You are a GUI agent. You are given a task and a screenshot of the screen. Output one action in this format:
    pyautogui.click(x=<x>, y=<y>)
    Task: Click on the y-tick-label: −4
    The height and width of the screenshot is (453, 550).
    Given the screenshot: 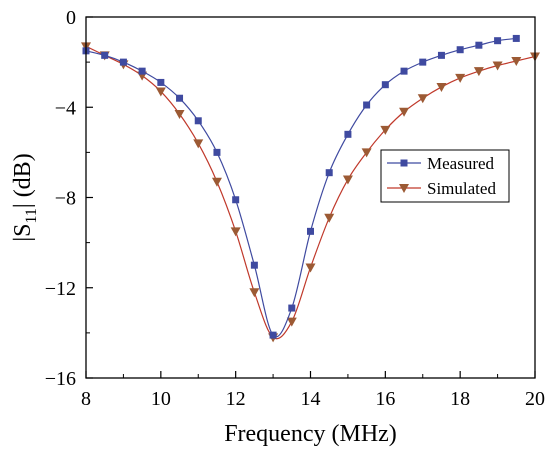 What is the action you would take?
    pyautogui.click(x=65, y=108)
    